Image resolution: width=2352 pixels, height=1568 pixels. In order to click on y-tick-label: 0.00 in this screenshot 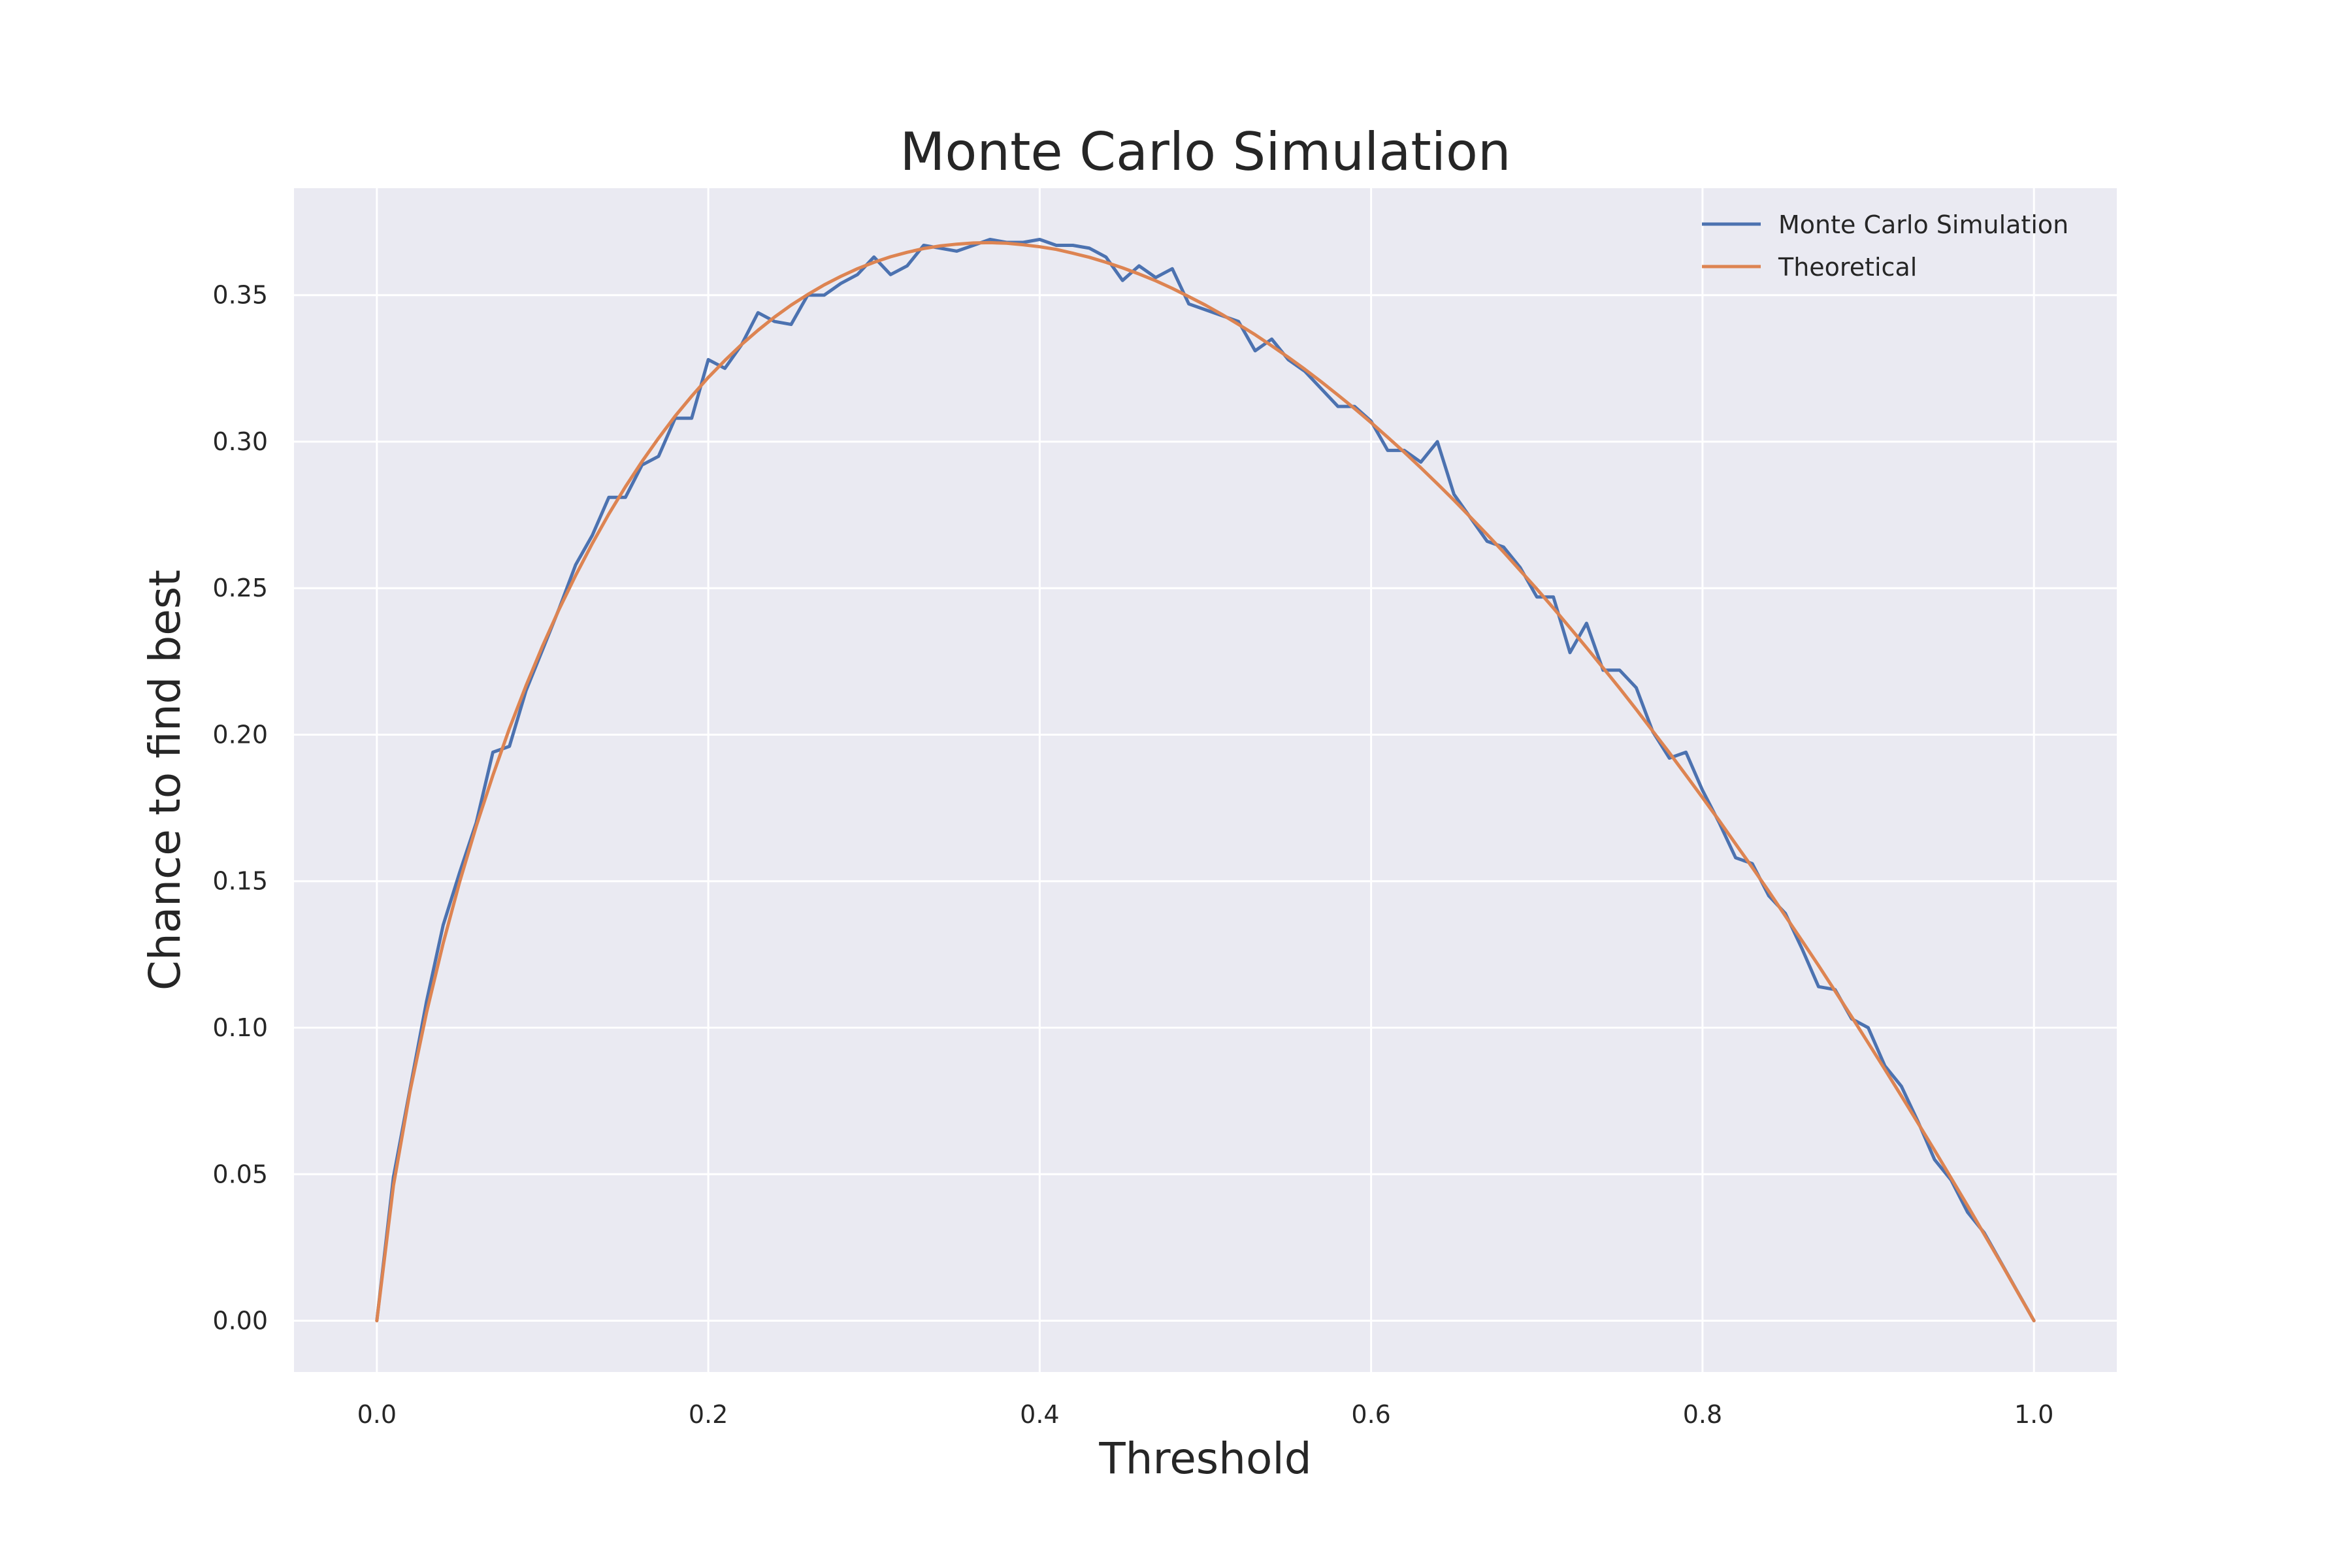, I will do `click(240, 1321)`.